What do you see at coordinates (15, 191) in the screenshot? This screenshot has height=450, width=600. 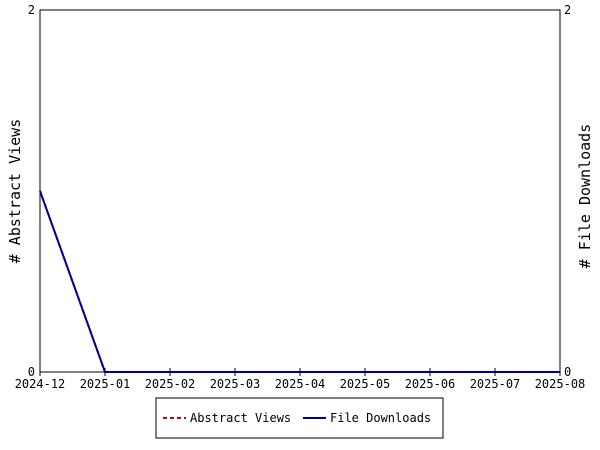 I see `y-axis-title-left: # Abstract Views` at bounding box center [15, 191].